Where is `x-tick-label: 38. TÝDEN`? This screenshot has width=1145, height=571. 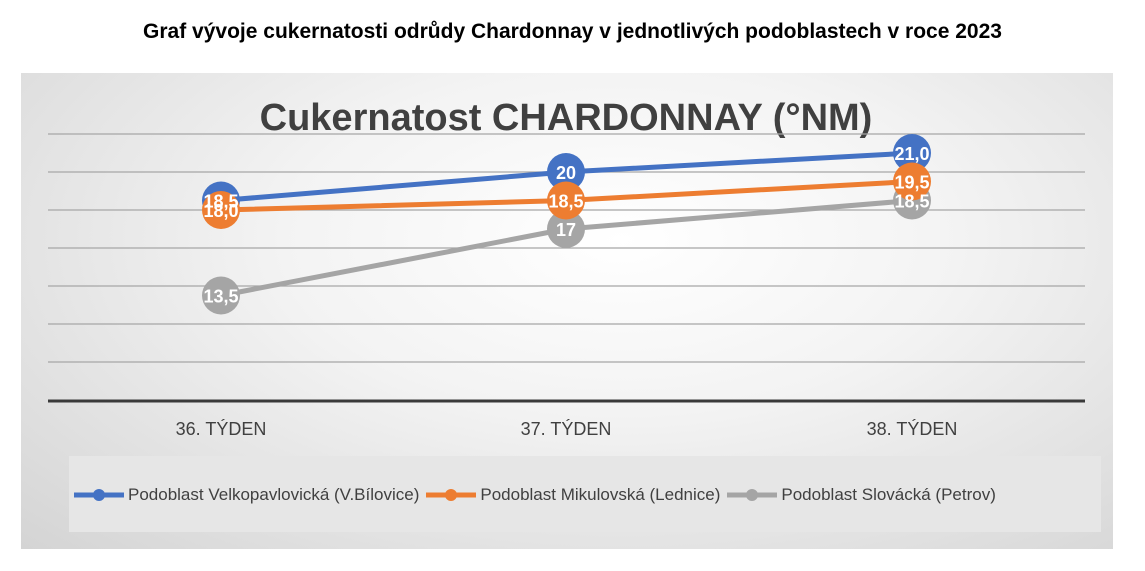
x-tick-label: 38. TÝDEN is located at coordinates (912, 429).